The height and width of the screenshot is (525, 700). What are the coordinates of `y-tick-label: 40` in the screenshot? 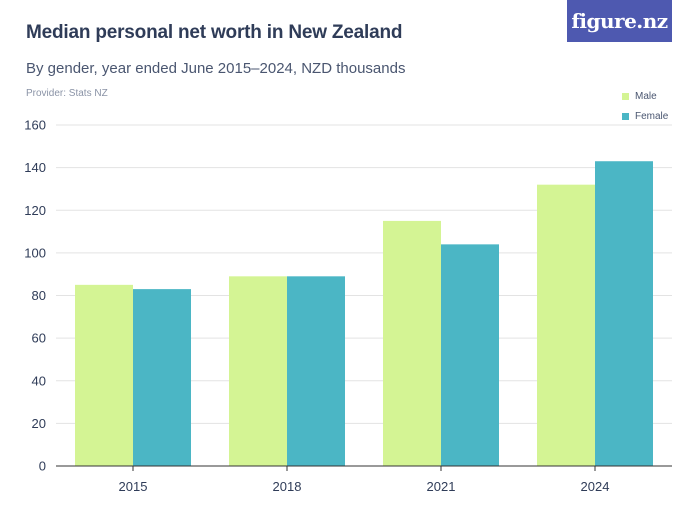 It's located at (39, 380).